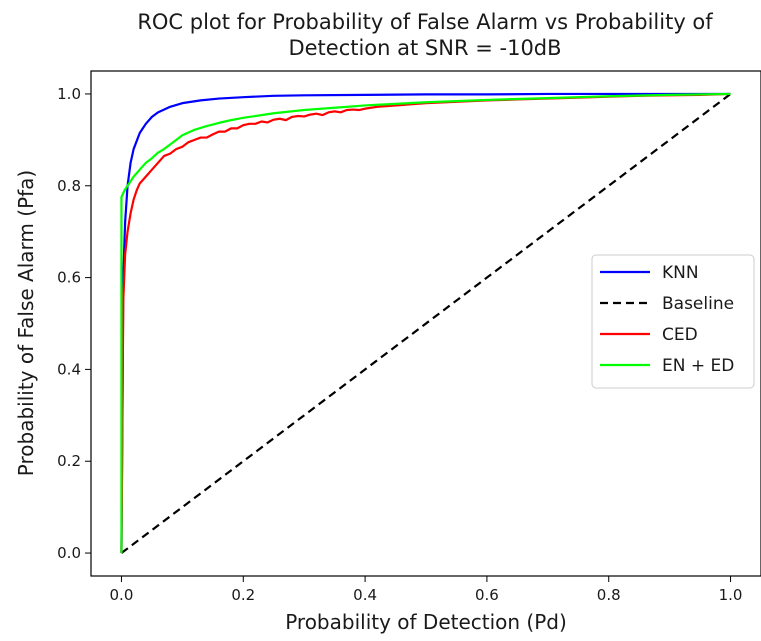  What do you see at coordinates (426, 622) in the screenshot?
I see `x-axis-label: Probability of Detection (Pd)` at bounding box center [426, 622].